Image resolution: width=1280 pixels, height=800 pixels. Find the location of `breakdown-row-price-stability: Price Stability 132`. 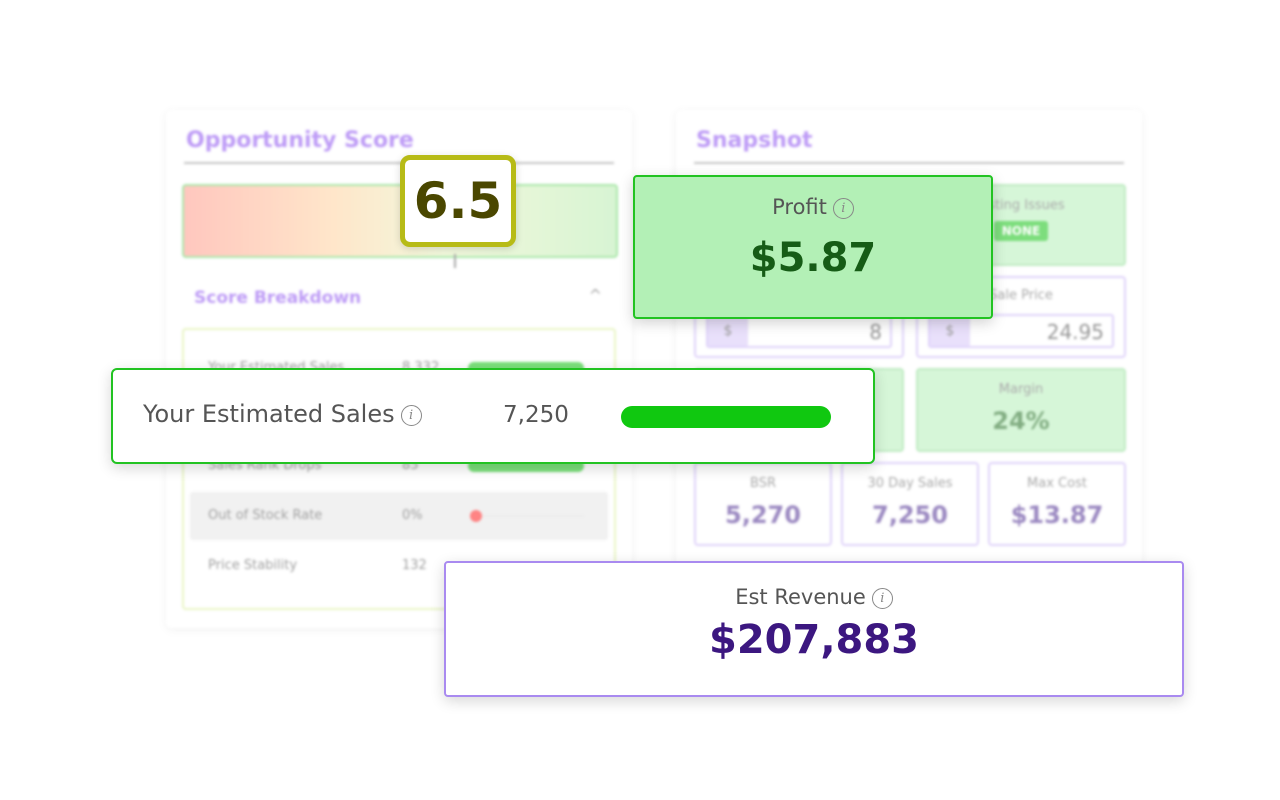

breakdown-row-price-stability: Price Stability 132 is located at coordinates (399, 566).